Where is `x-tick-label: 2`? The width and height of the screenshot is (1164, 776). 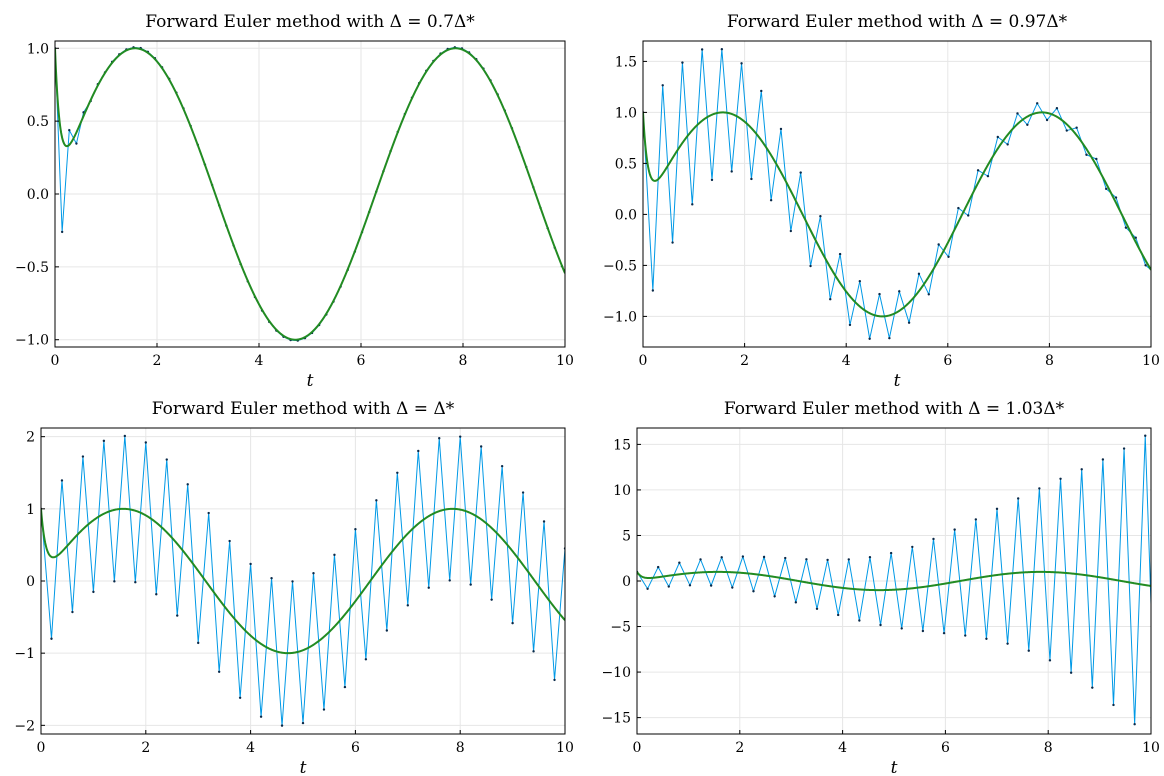 x-tick-label: 2 is located at coordinates (145, 748).